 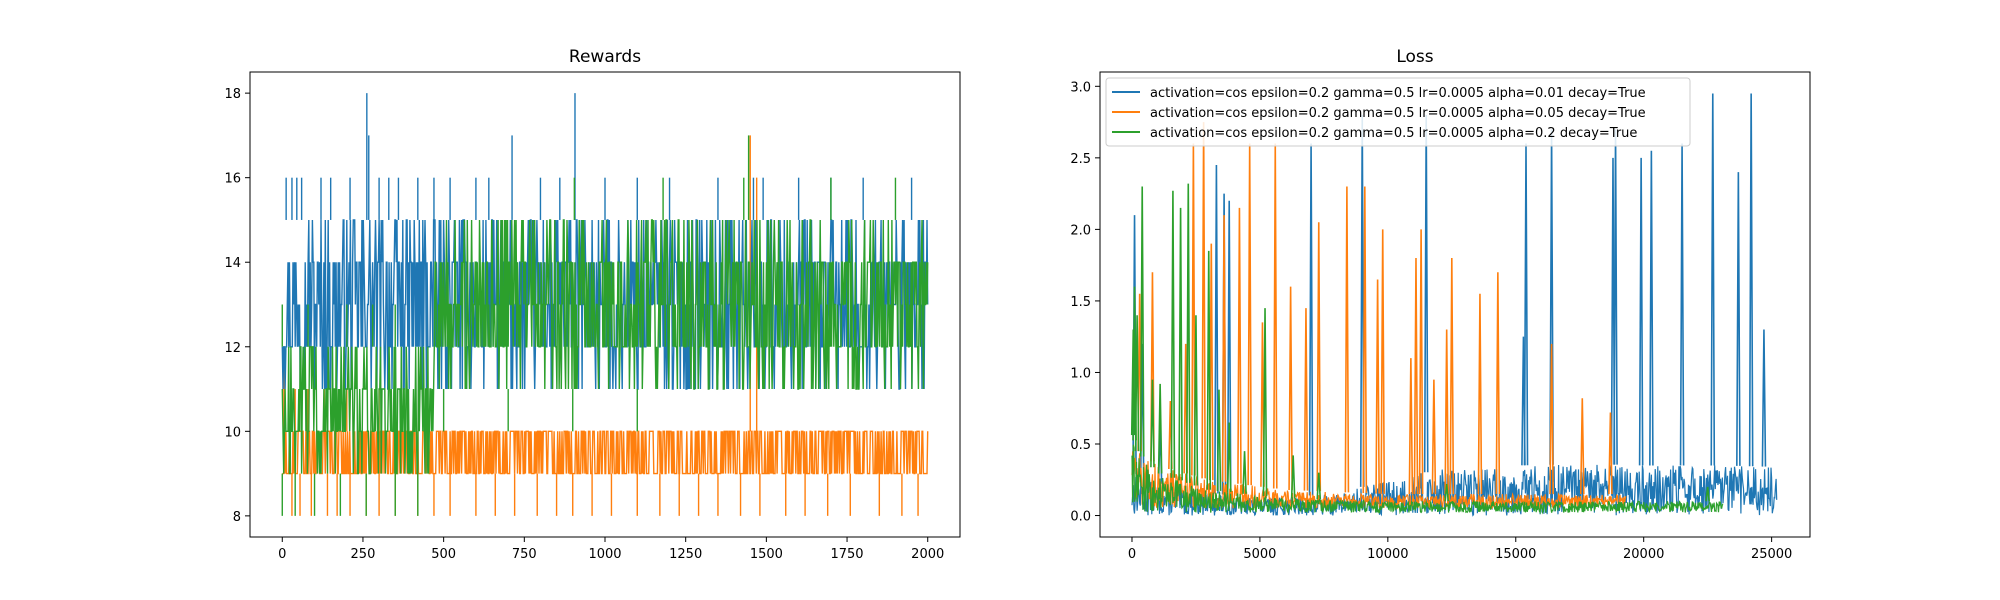 I want to click on loss-title: Loss, so click(x=1414, y=57).